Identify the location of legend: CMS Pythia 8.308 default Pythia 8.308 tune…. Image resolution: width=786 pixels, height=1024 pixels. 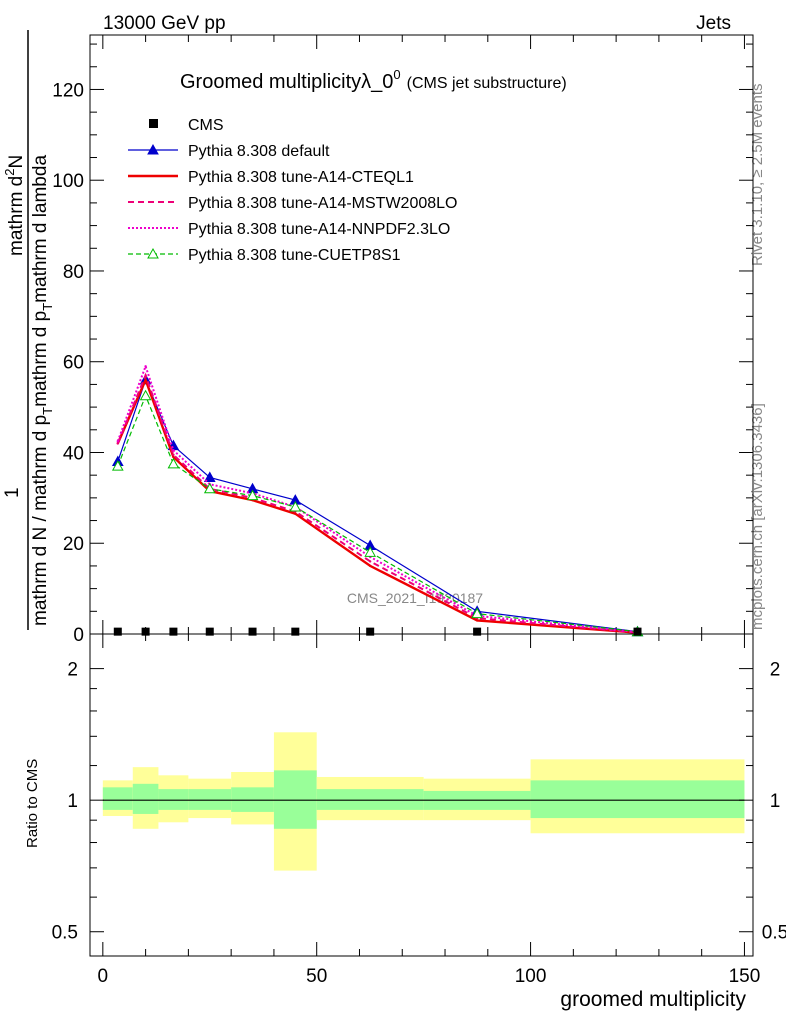
(292, 190).